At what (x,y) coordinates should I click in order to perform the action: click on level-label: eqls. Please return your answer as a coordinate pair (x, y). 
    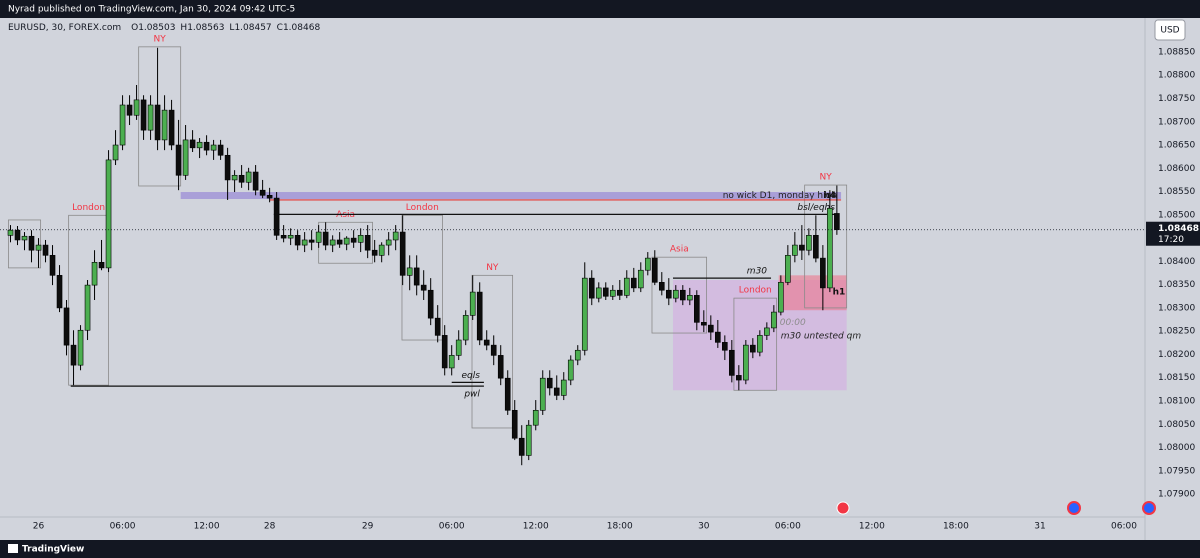
    Looking at the image, I should click on (470, 376).